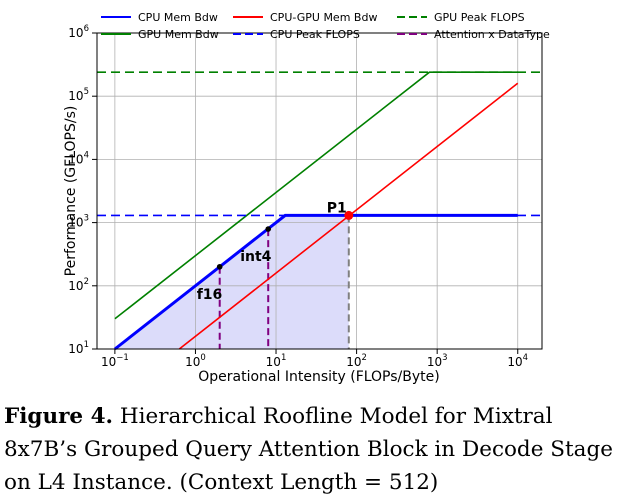 The image size is (631, 502). What do you see at coordinates (78, 285) in the screenshot?
I see `y-tick-label-1: 10²` at bounding box center [78, 285].